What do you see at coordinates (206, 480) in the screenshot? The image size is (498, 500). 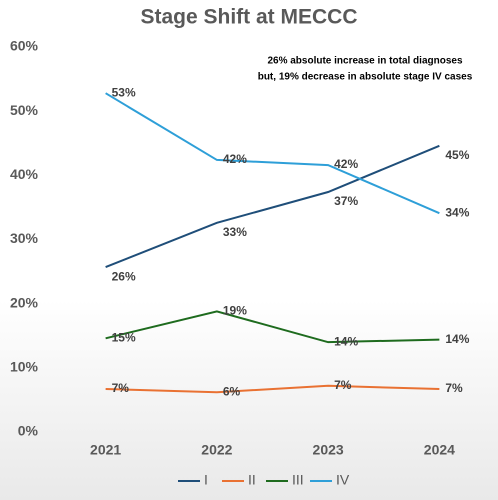 I see `legend-label: I` at bounding box center [206, 480].